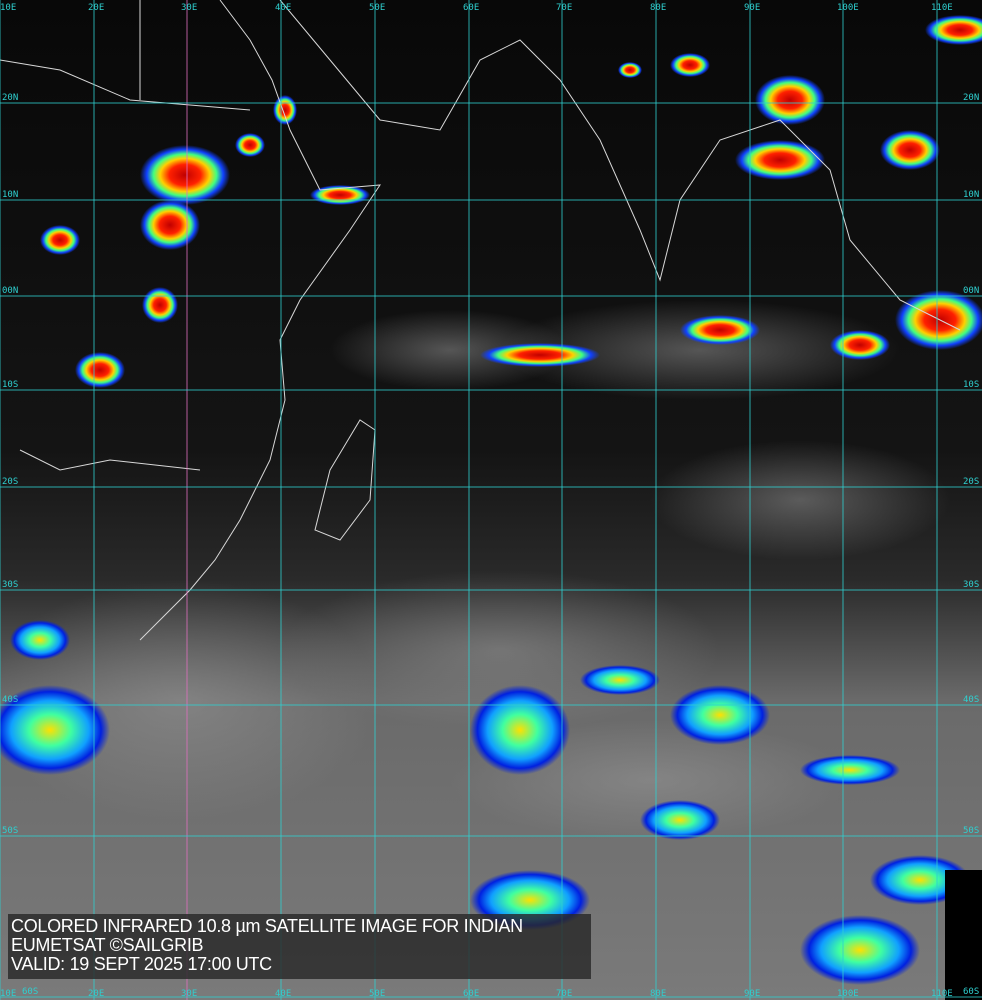 The image size is (982, 1000). Describe the element at coordinates (963, 935) in the screenshot. I see `no-data-region` at that location.